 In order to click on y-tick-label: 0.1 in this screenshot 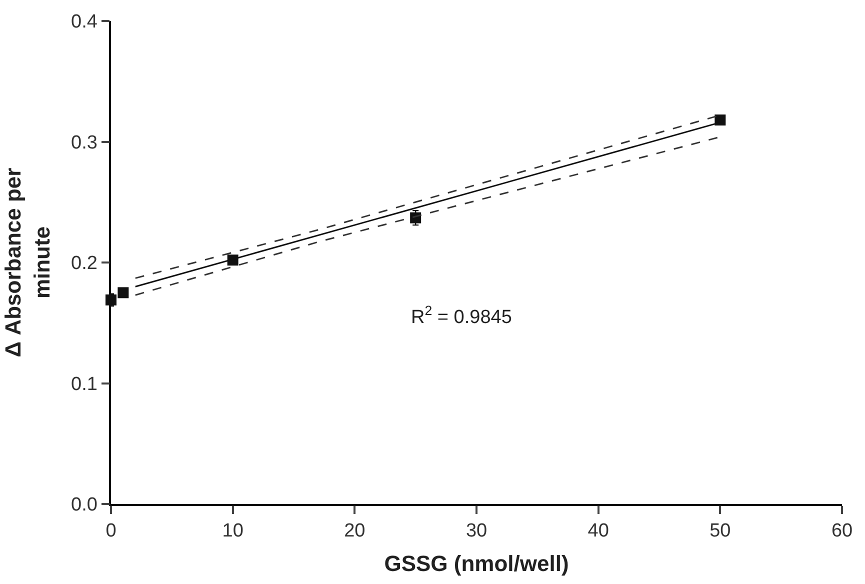, I will do `click(84, 384)`.